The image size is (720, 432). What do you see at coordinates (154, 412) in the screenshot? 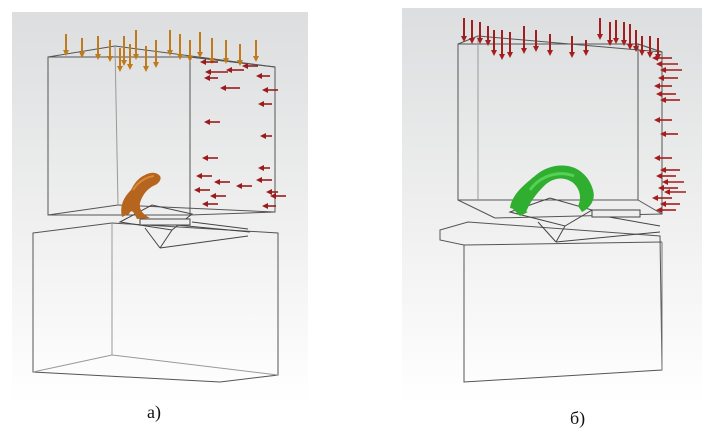
I see `caption-a: а)` at bounding box center [154, 412].